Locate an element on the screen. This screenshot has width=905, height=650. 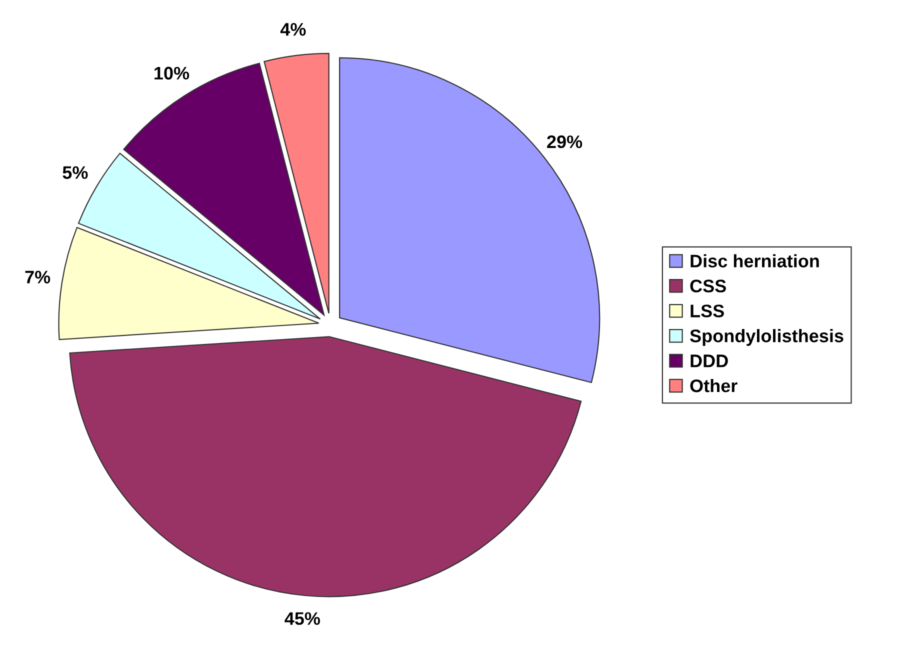
legend-label: Other is located at coordinates (714, 385).